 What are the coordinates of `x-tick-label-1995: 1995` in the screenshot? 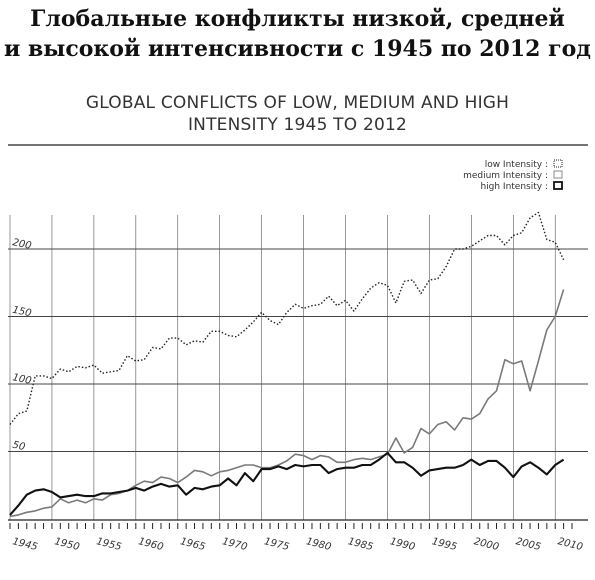 It's located at (444, 544).